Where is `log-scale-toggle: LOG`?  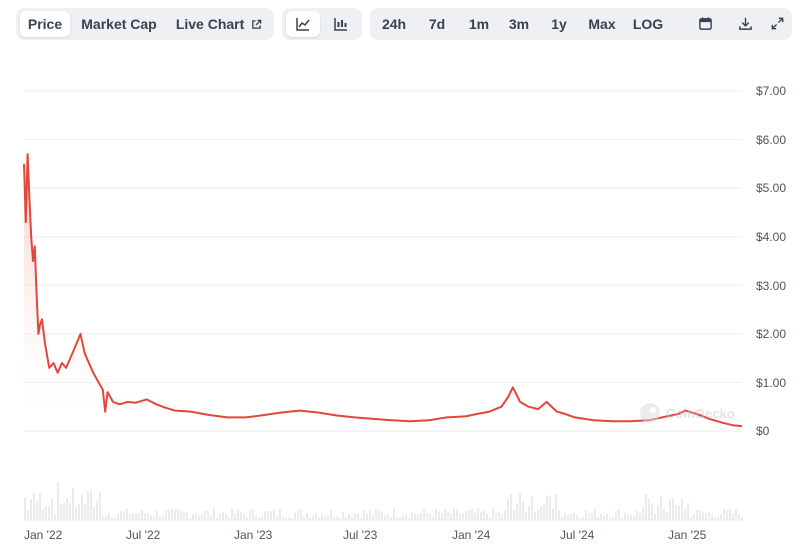 log-scale-toggle: LOG is located at coordinates (648, 24).